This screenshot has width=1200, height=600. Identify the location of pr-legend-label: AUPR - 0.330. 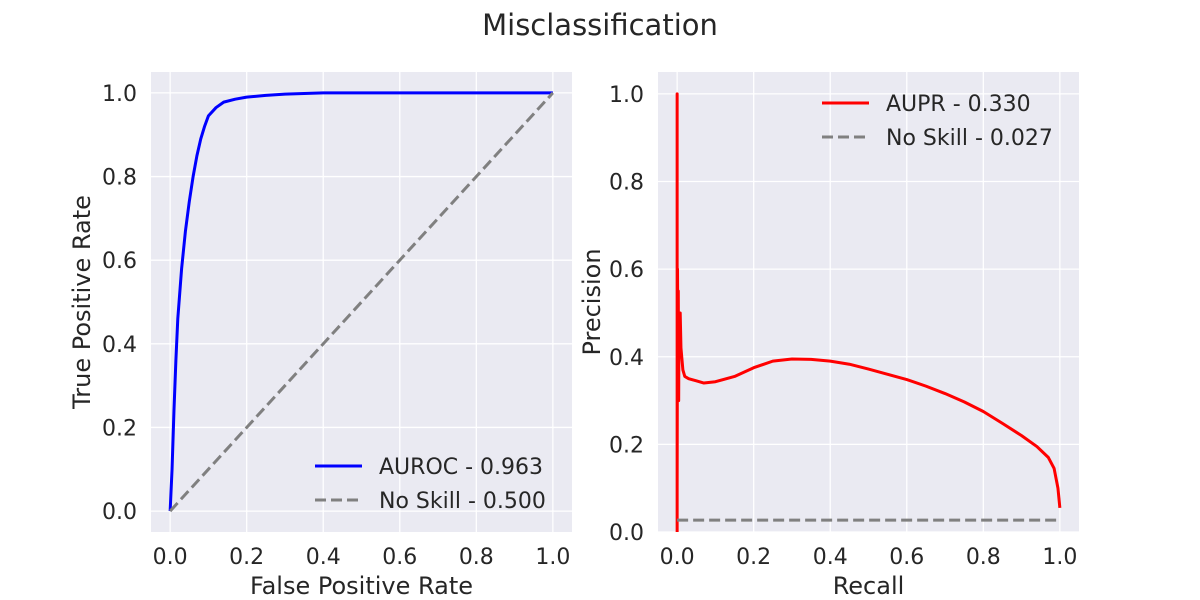
(958, 104).